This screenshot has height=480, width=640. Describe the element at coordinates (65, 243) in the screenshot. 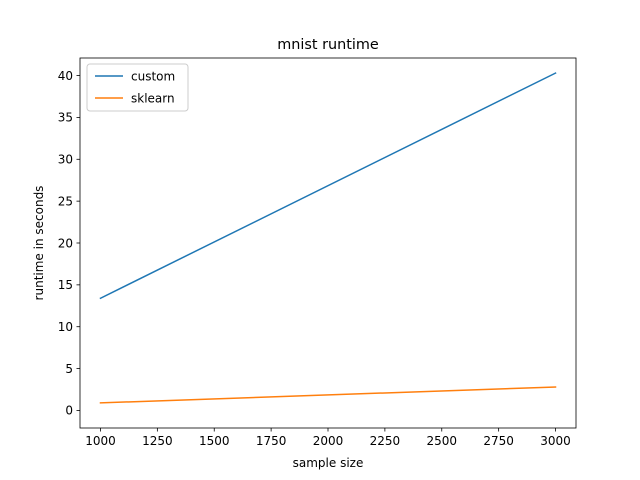

I see `y-tick-label: 20` at that location.